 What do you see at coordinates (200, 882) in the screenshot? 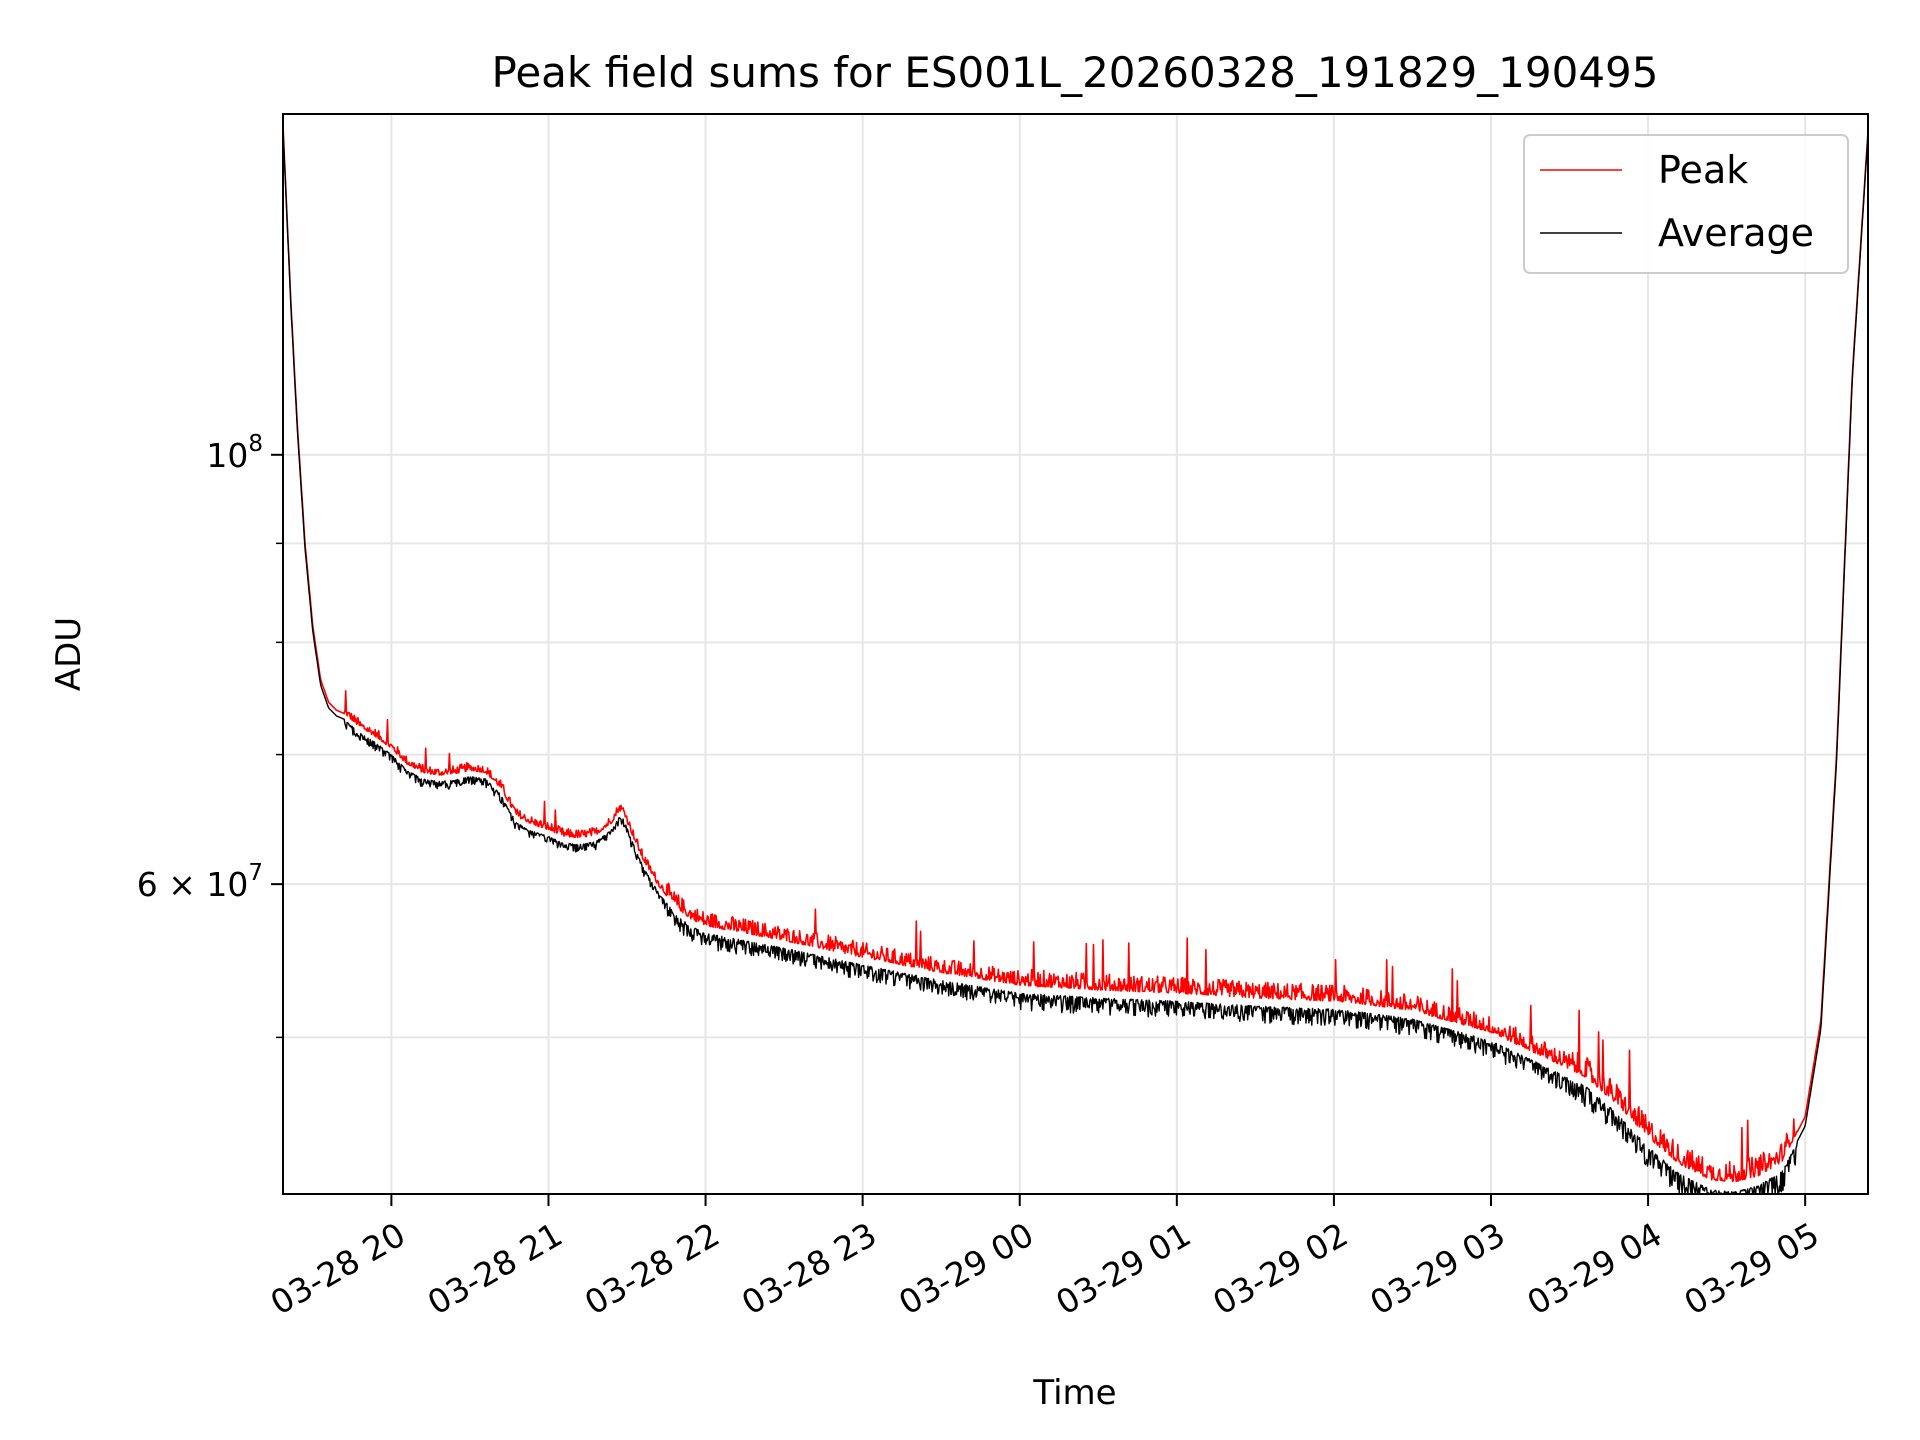
I see `y-tick-label: 6 × 107` at bounding box center [200, 882].